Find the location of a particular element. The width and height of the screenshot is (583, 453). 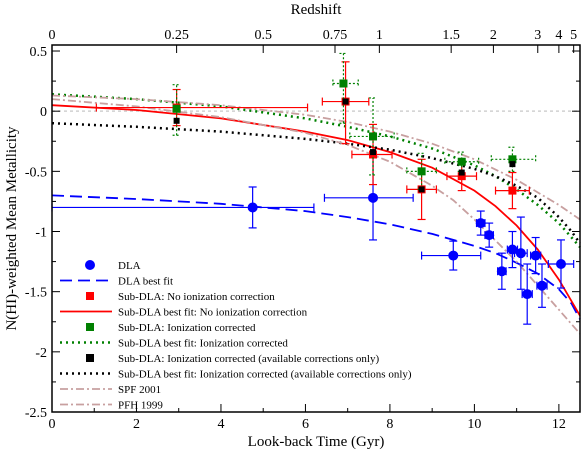

top-axis-tick-label: 0.25 is located at coordinates (176, 35).